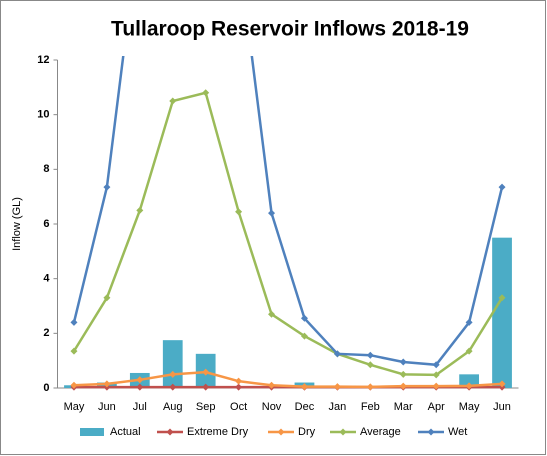  What do you see at coordinates (46, 333) in the screenshot?
I see `y-tick-label: 2` at bounding box center [46, 333].